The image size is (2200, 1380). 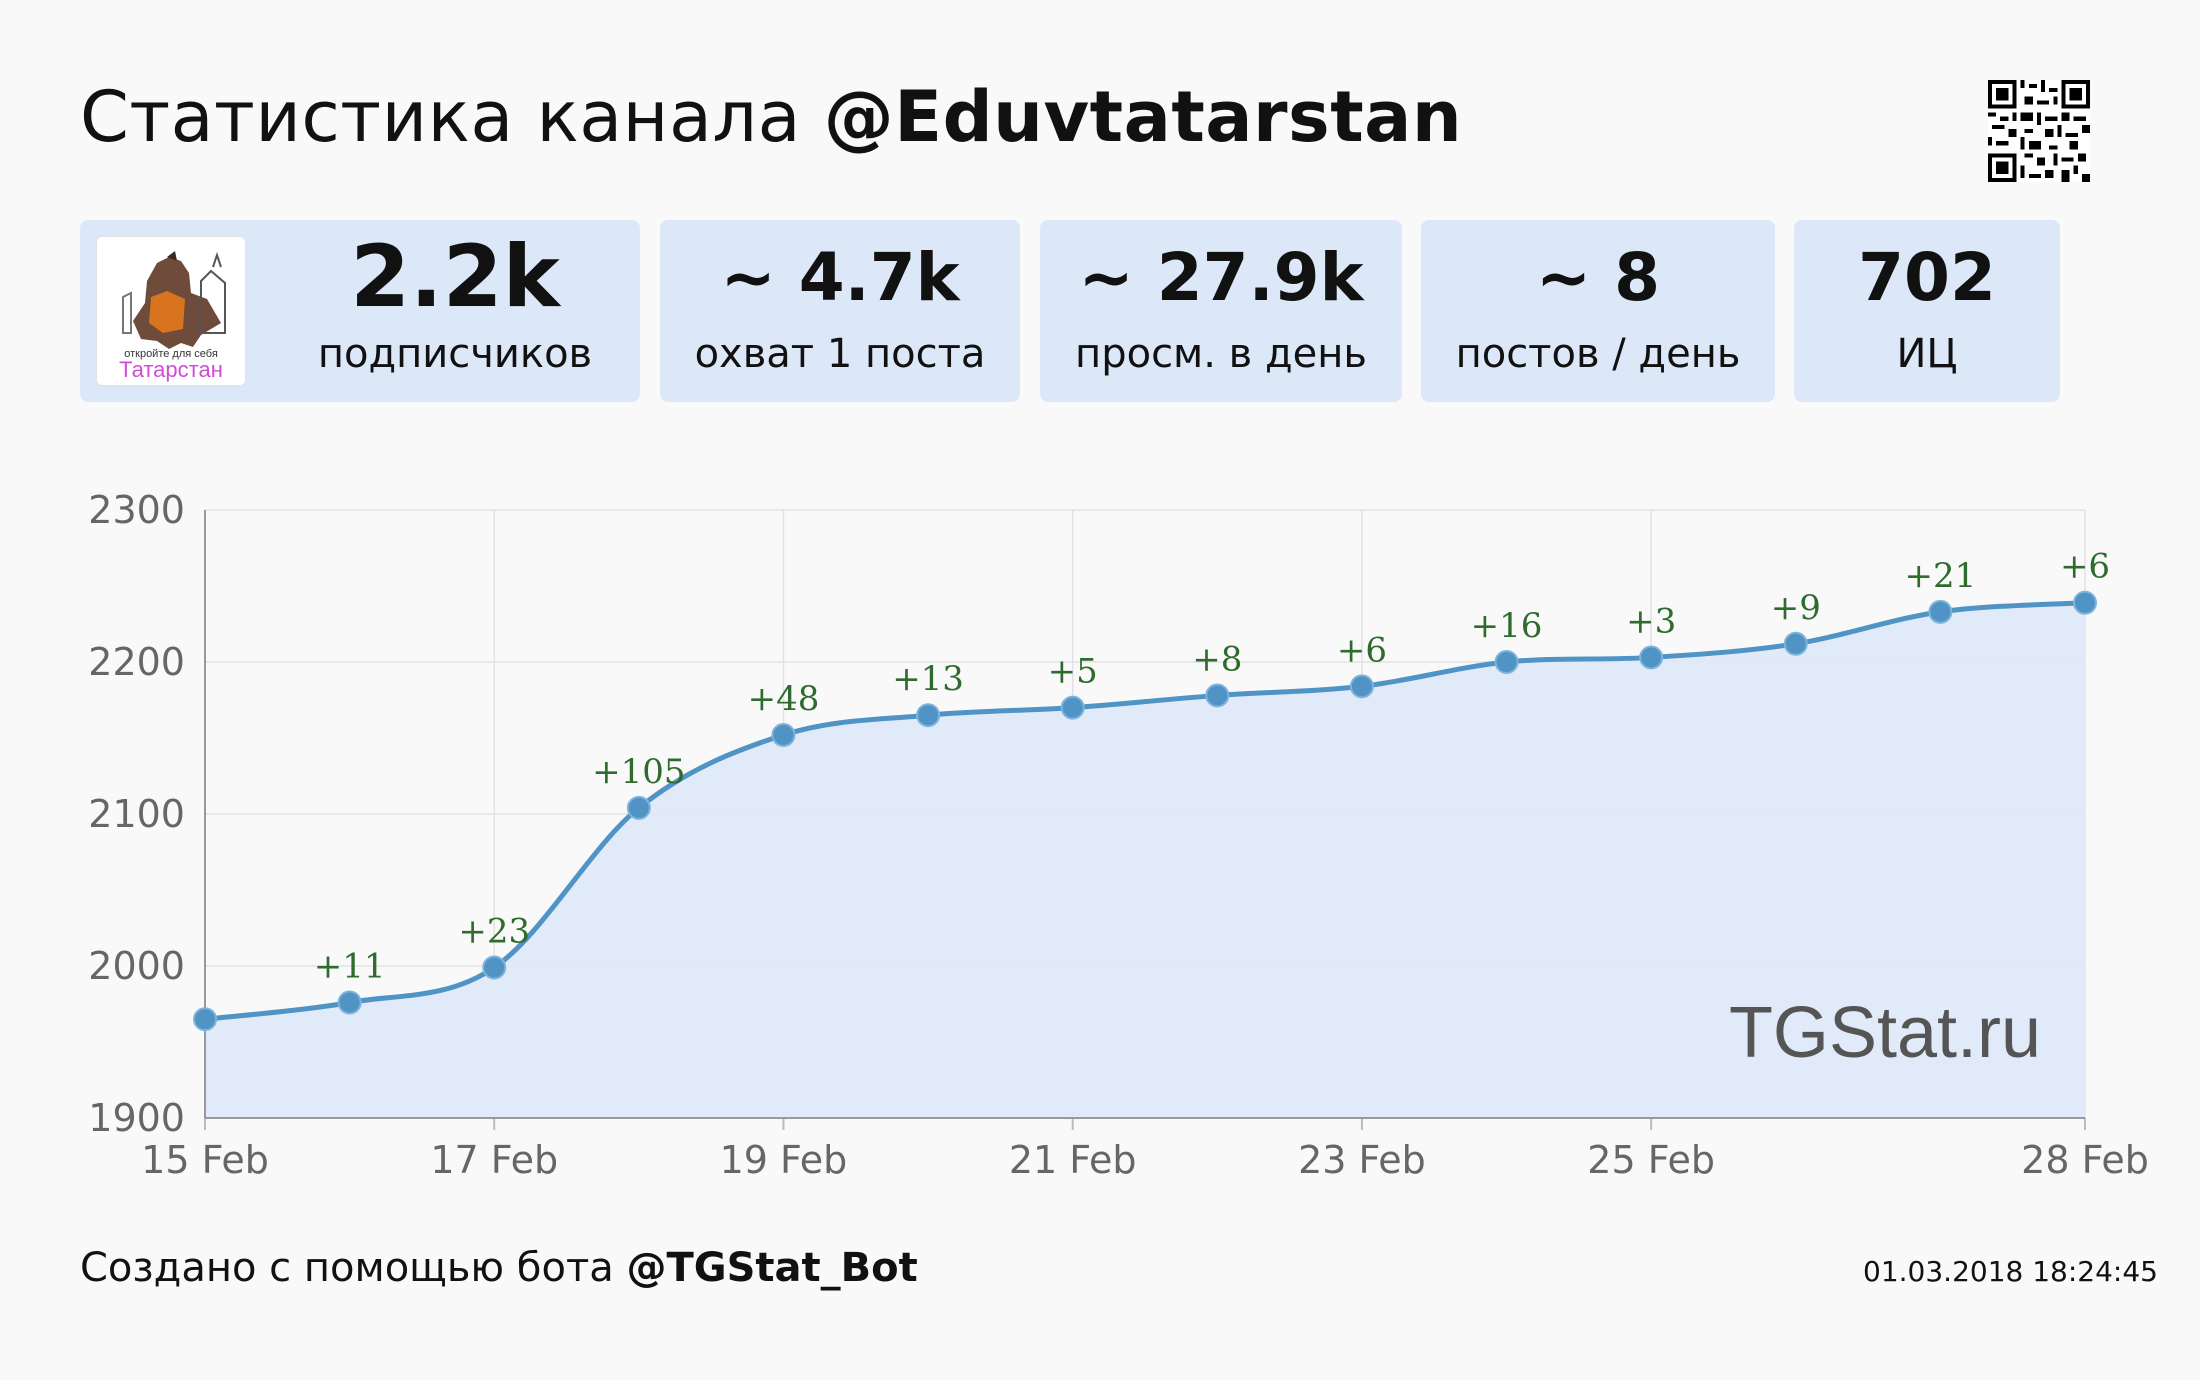 I want to click on channel-avatar: откройте для себя Татарстан, so click(x=171, y=311).